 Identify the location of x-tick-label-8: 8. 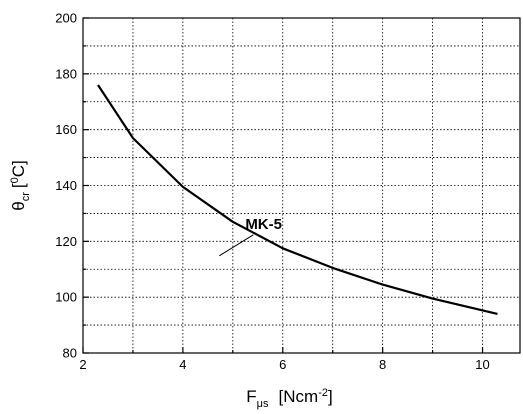
(382, 364).